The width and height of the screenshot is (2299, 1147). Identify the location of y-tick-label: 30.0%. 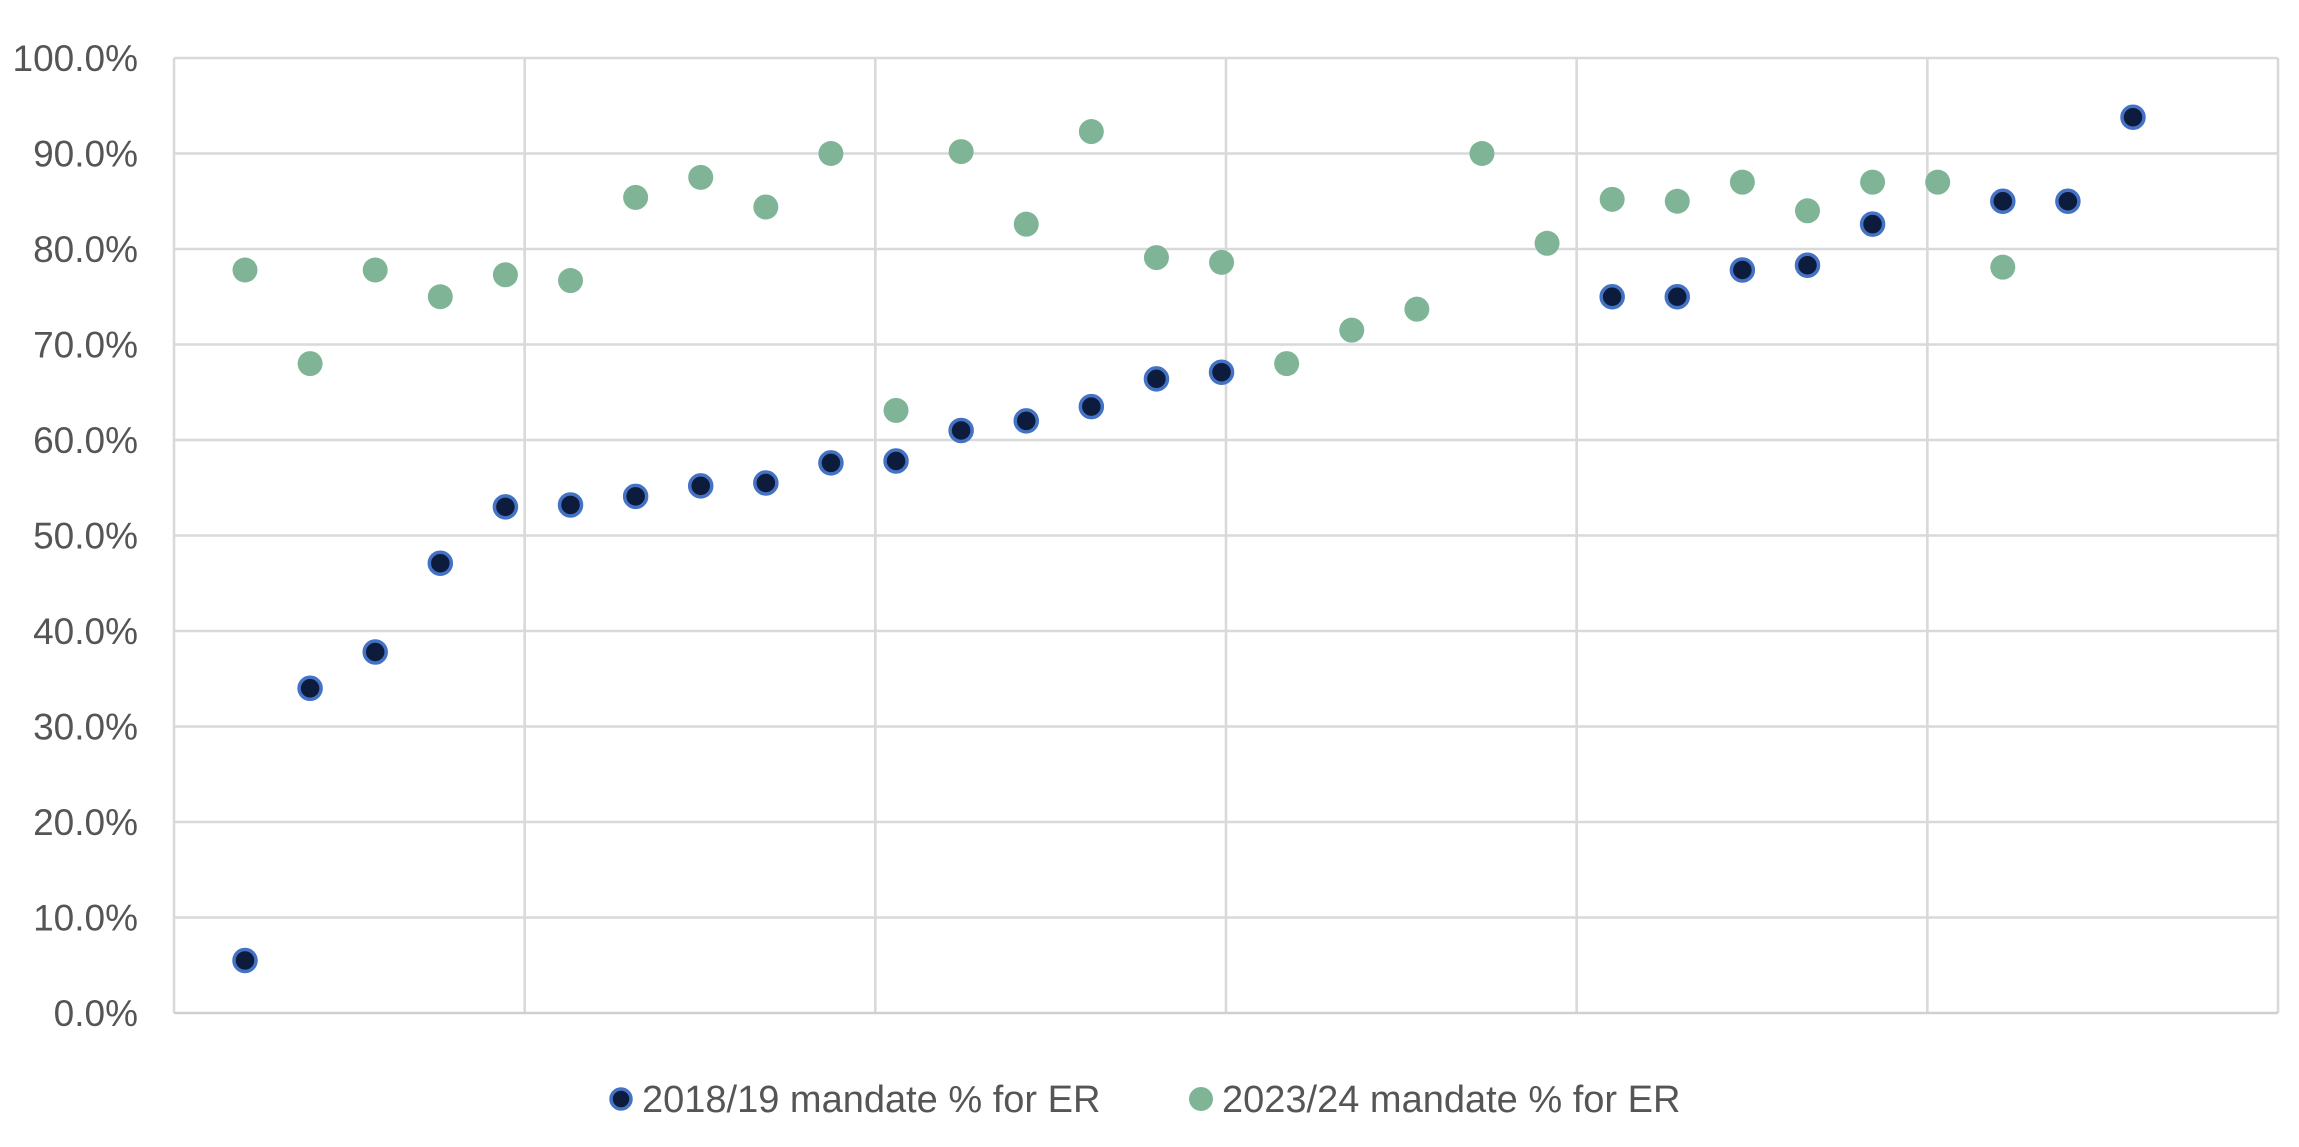
(85, 727).